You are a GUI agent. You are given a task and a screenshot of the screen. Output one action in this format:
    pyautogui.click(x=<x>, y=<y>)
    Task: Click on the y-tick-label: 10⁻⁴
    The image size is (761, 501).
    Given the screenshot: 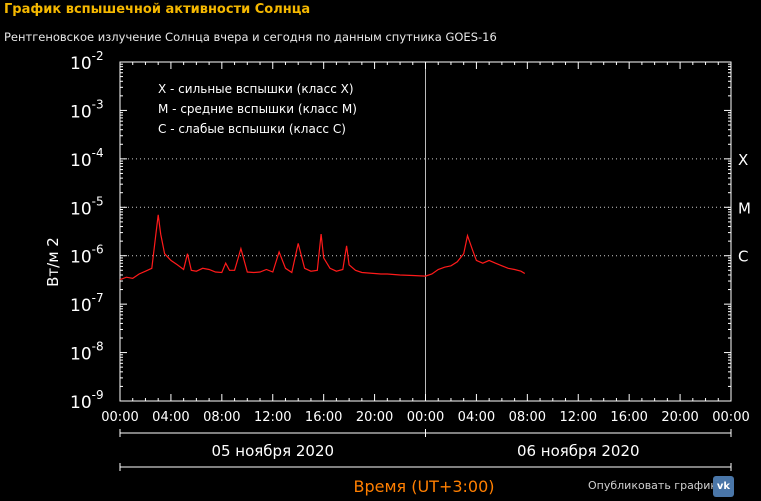 What is the action you would take?
    pyautogui.click(x=87, y=158)
    